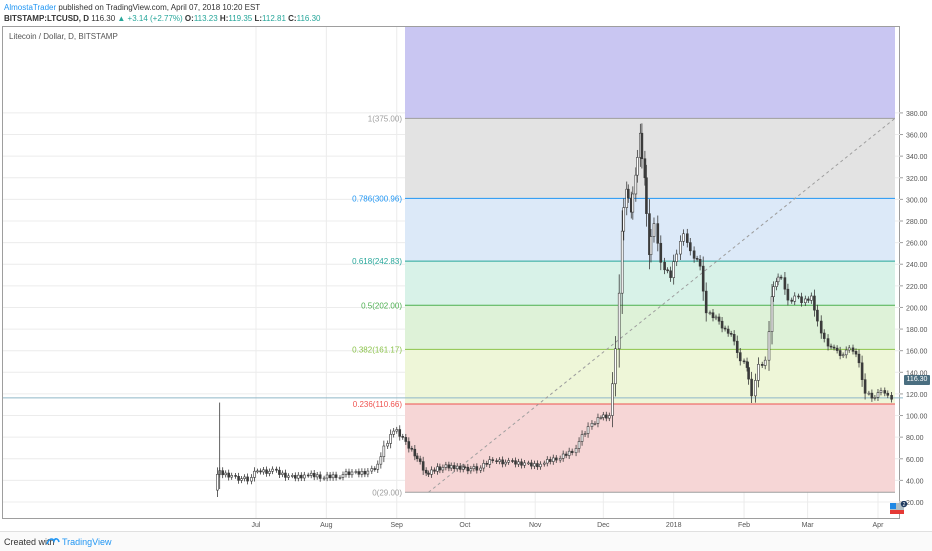 The image size is (932, 551). I want to click on y-tick-label: 140.00, so click(917, 373).